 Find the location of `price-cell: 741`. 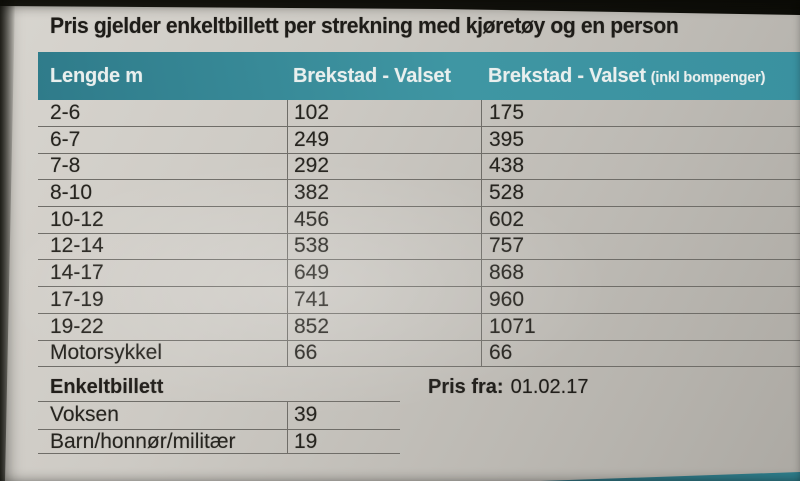

price-cell: 741 is located at coordinates (384, 300).